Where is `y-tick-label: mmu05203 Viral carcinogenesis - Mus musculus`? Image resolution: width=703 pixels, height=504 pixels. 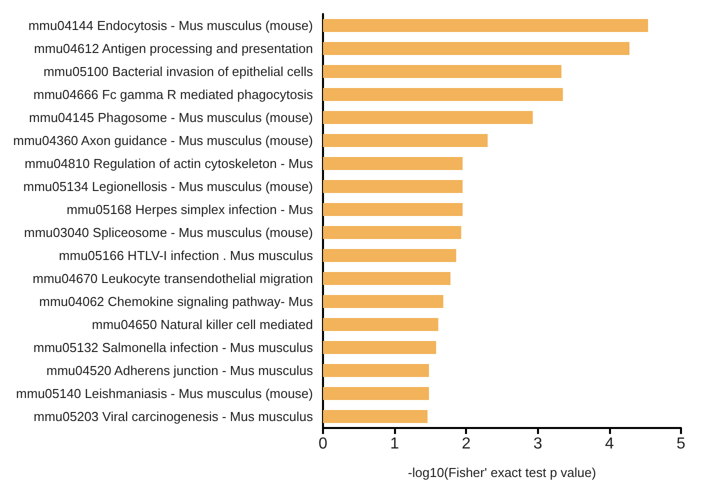
y-tick-label: mmu05203 Viral carcinogenesis - Mus musculus is located at coordinates (174, 416).